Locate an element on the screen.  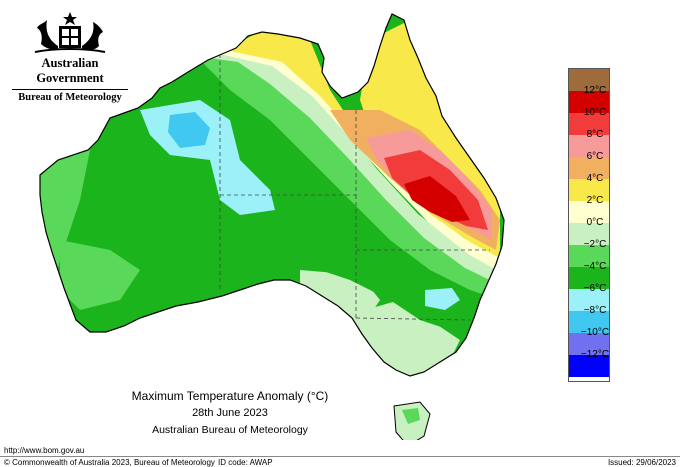
legend-label: −10°C is located at coordinates (595, 332).